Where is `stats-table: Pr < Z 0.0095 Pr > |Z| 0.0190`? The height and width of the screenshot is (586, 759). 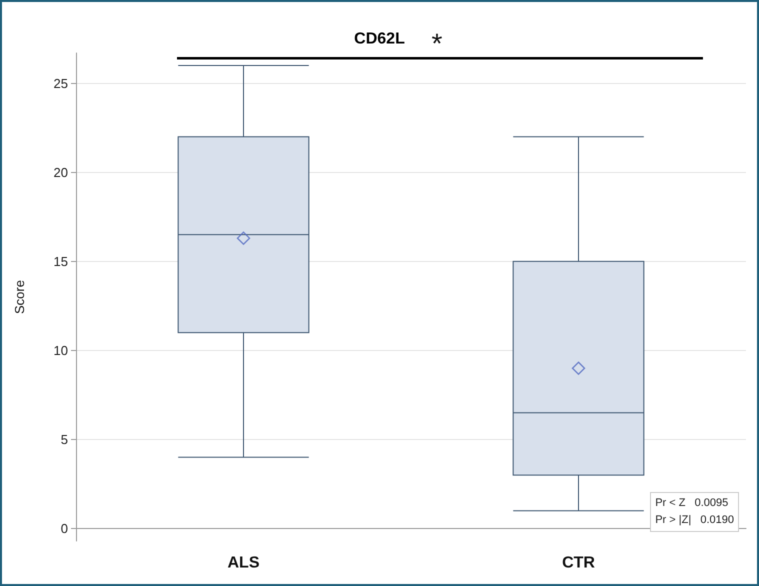 stats-table: Pr < Z 0.0095 Pr > |Z| 0.0190 is located at coordinates (694, 512).